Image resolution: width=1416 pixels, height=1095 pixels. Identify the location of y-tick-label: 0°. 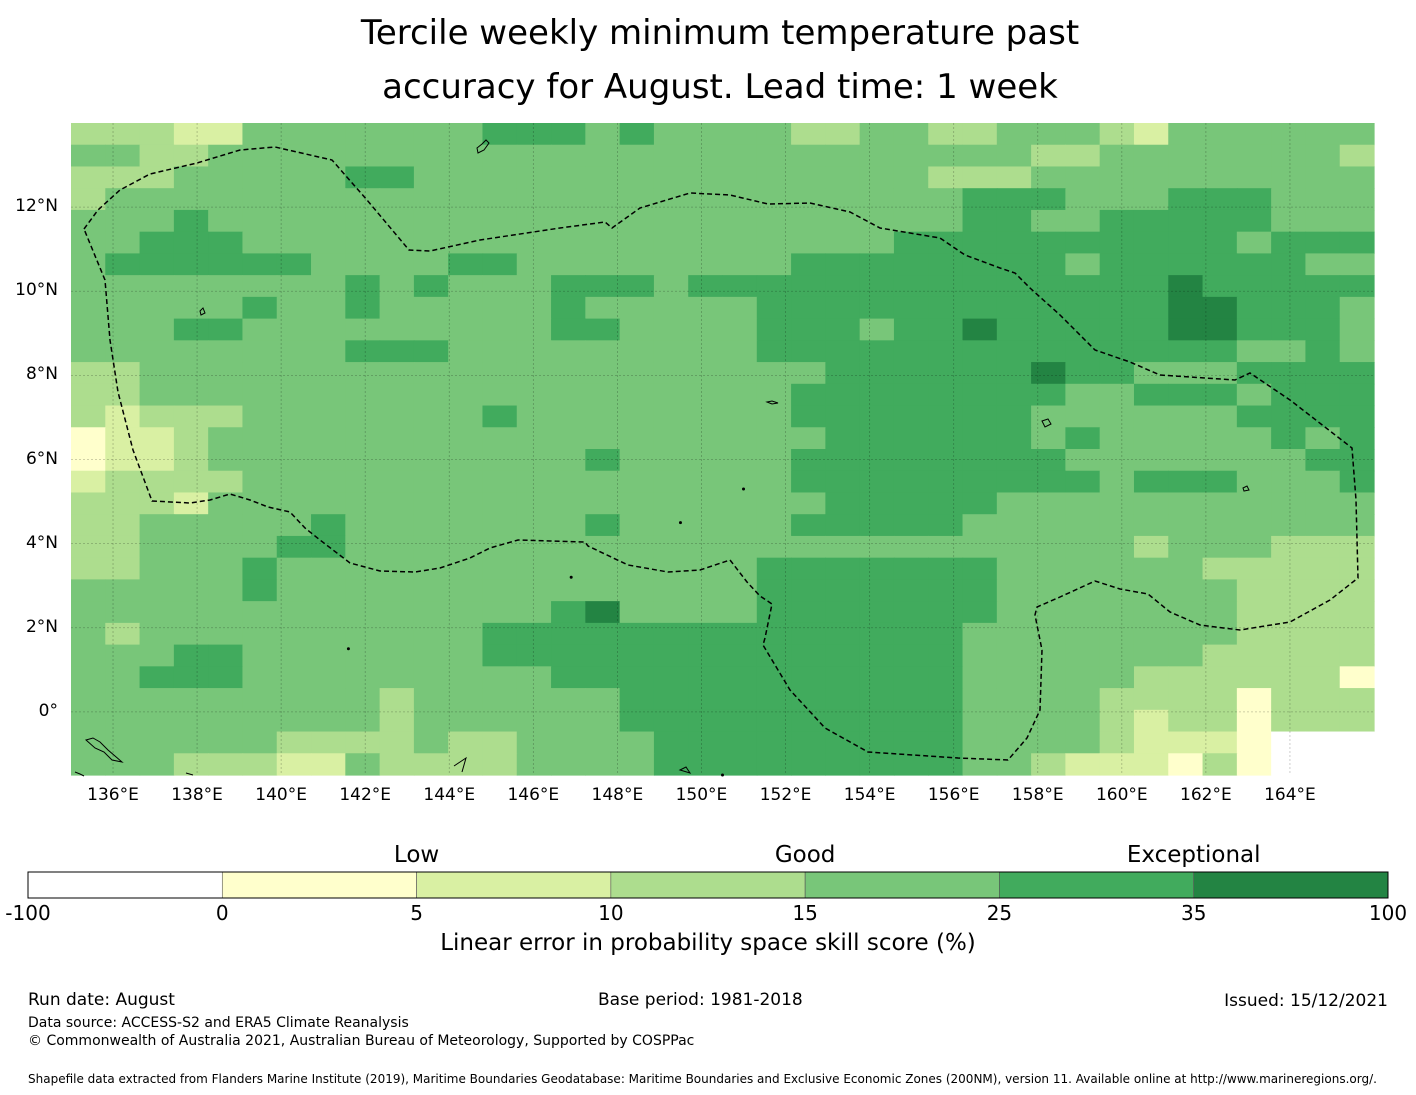
(48, 710).